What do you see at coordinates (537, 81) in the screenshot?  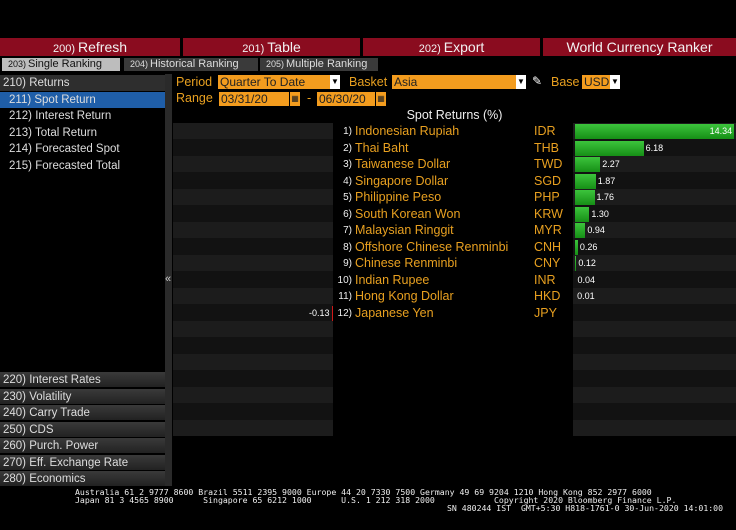 I see `edit-icon: ✎` at bounding box center [537, 81].